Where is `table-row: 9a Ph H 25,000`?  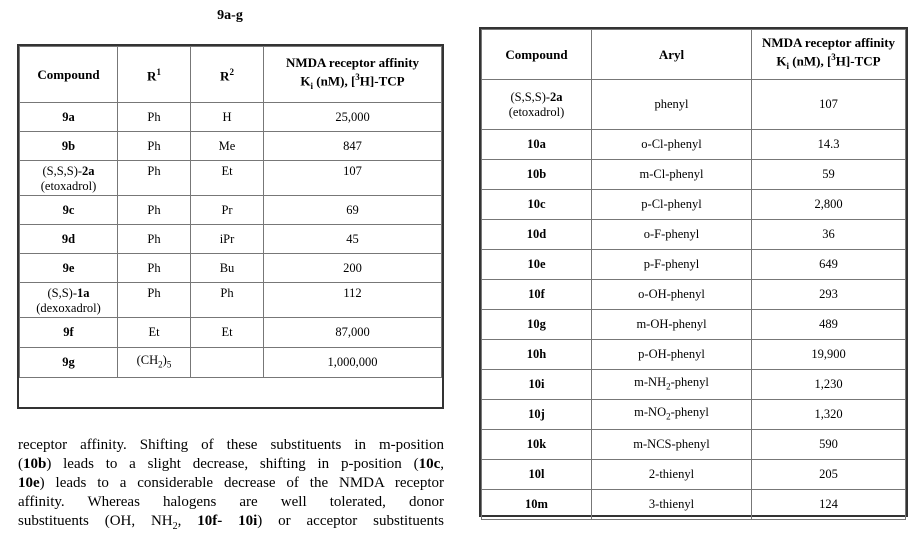 table-row: 9a Ph H 25,000 is located at coordinates (230, 117).